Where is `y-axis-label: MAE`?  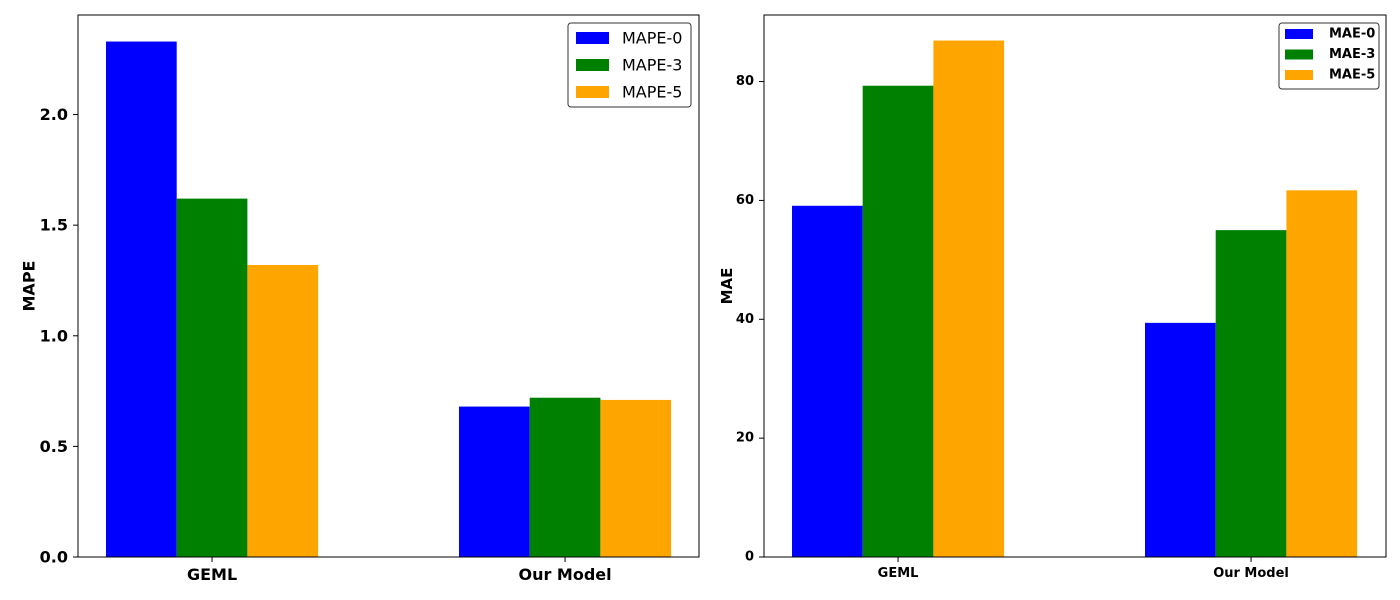
y-axis-label: MAE is located at coordinates (727, 286).